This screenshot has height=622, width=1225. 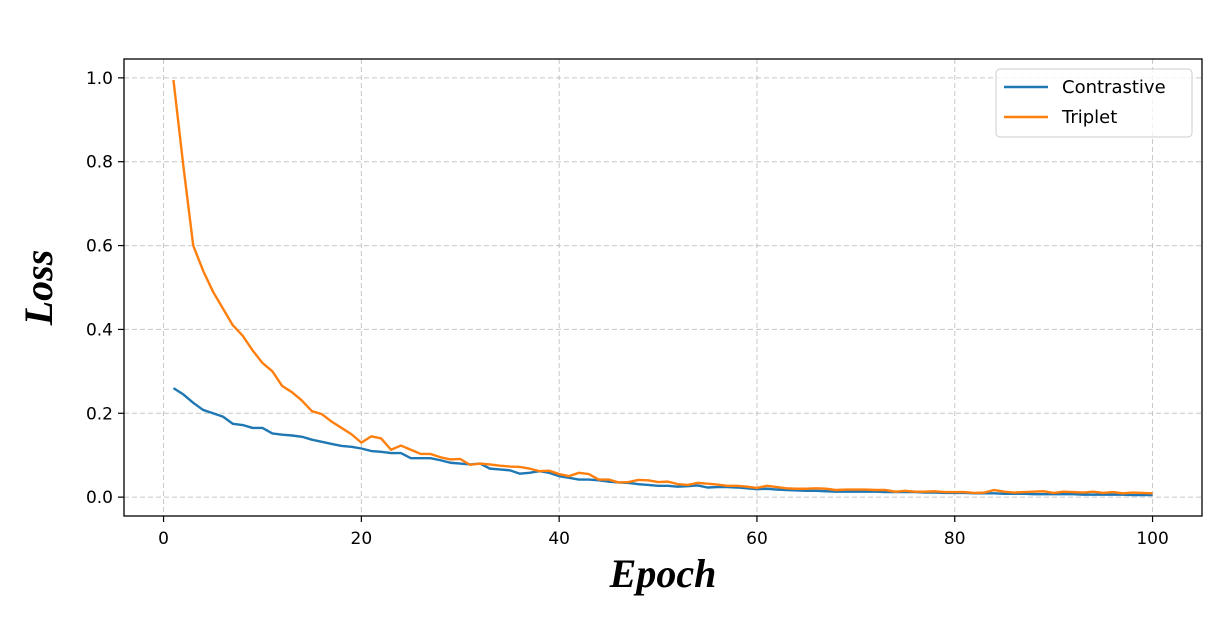 I want to click on y-tick-label: 0.0, so click(x=99, y=498).